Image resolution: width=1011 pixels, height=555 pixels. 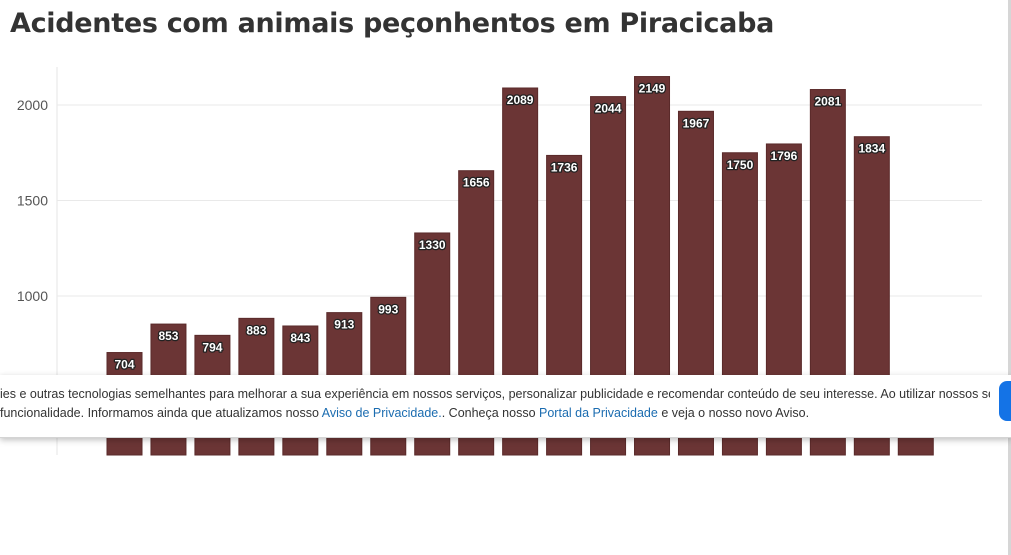 I want to click on bar-value-label: 853, so click(x=168, y=336).